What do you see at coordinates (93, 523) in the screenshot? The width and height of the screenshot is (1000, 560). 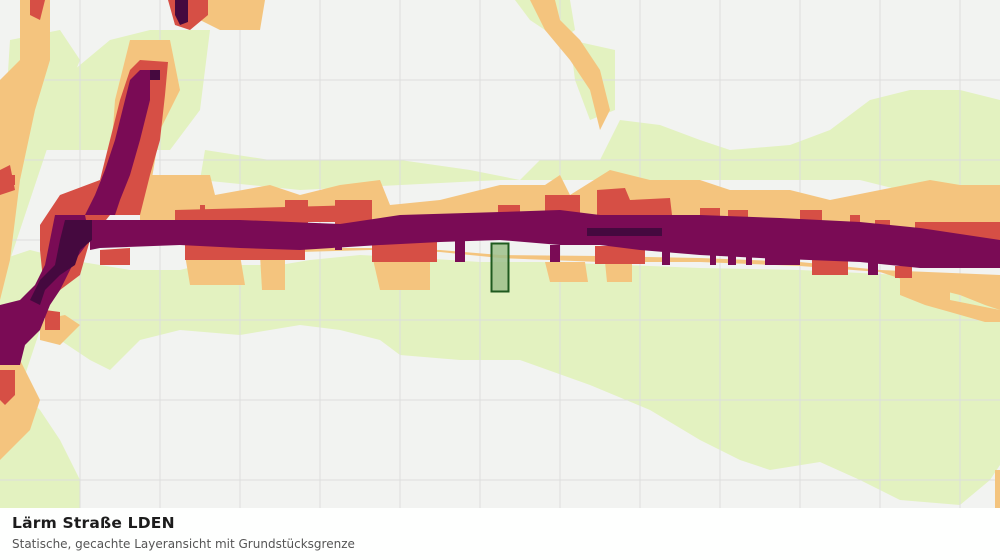 I see `layer-title: Lärm Straße LDEN` at bounding box center [93, 523].